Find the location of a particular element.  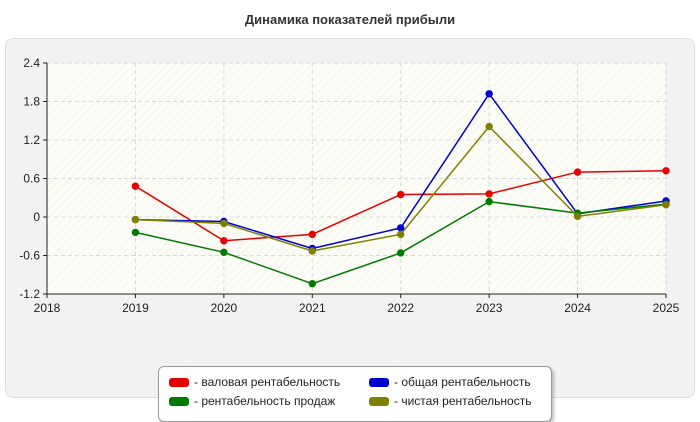

x-tick-label-0: 2018 is located at coordinates (47, 308).